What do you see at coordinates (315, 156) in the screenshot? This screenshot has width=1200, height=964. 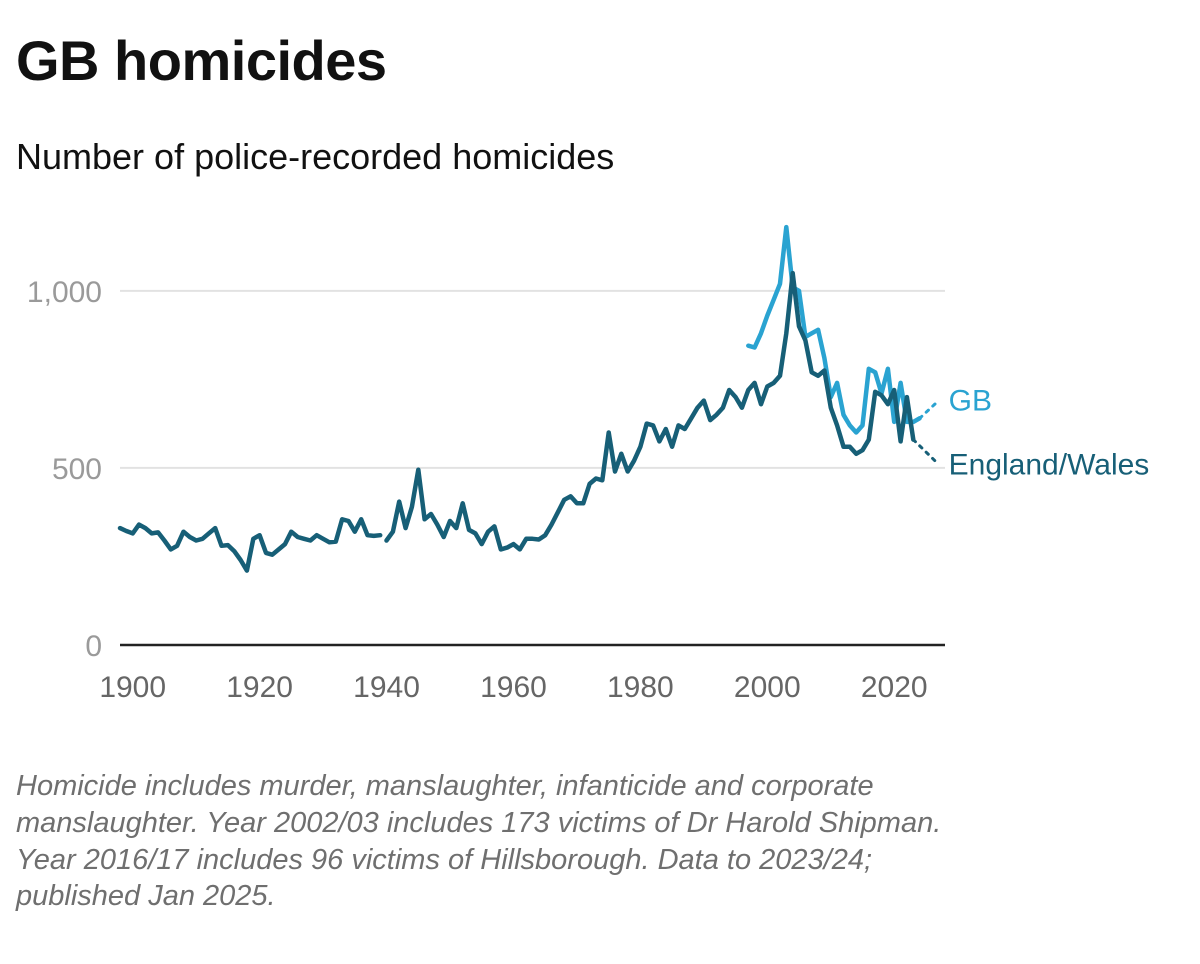 I see `chart-subtitle: Number of police-recorded homicides` at bounding box center [315, 156].